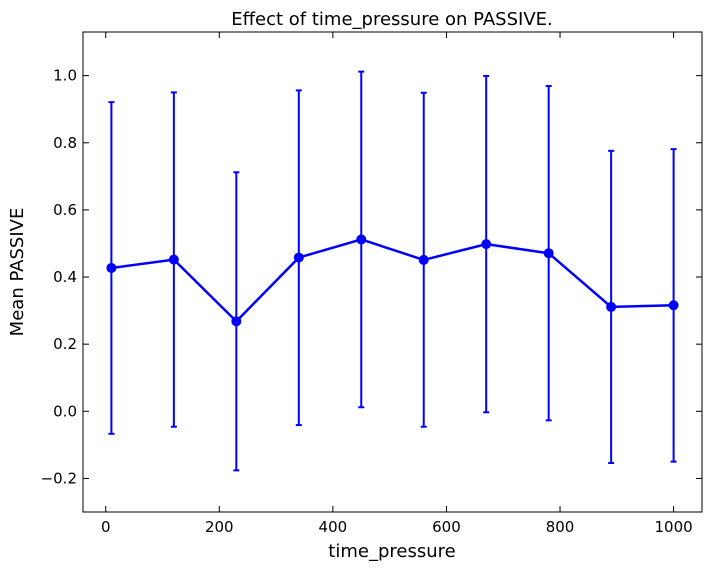  I want to click on y-tick-label: 0.0, so click(65, 411).